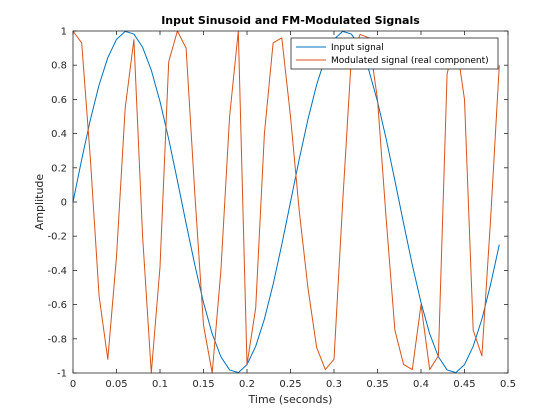 The height and width of the screenshot is (420, 560). What do you see at coordinates (64, 32) in the screenshot?
I see `y-tick-label: 1` at bounding box center [64, 32].